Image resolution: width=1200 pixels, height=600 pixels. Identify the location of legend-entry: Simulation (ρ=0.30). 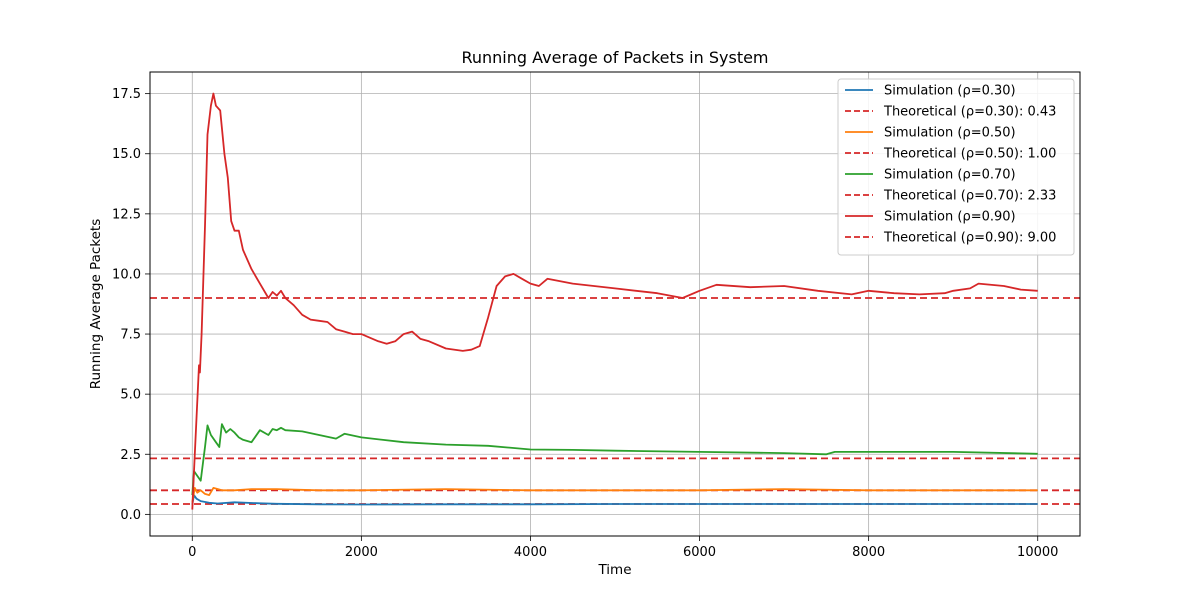
(950, 91).